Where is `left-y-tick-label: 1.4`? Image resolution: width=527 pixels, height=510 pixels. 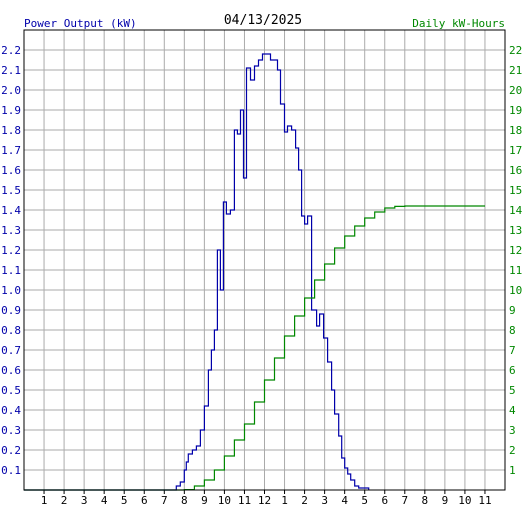 left-y-tick-label: 1.4 is located at coordinates (11, 210).